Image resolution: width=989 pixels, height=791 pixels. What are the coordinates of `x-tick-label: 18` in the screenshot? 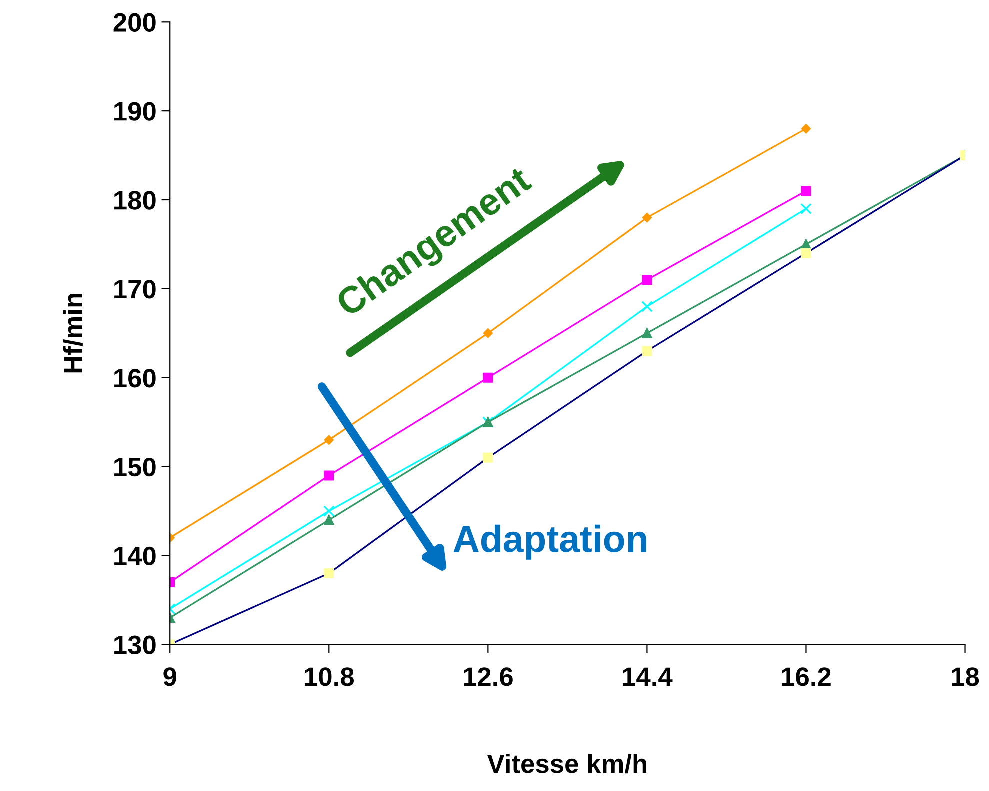 It's located at (966, 677).